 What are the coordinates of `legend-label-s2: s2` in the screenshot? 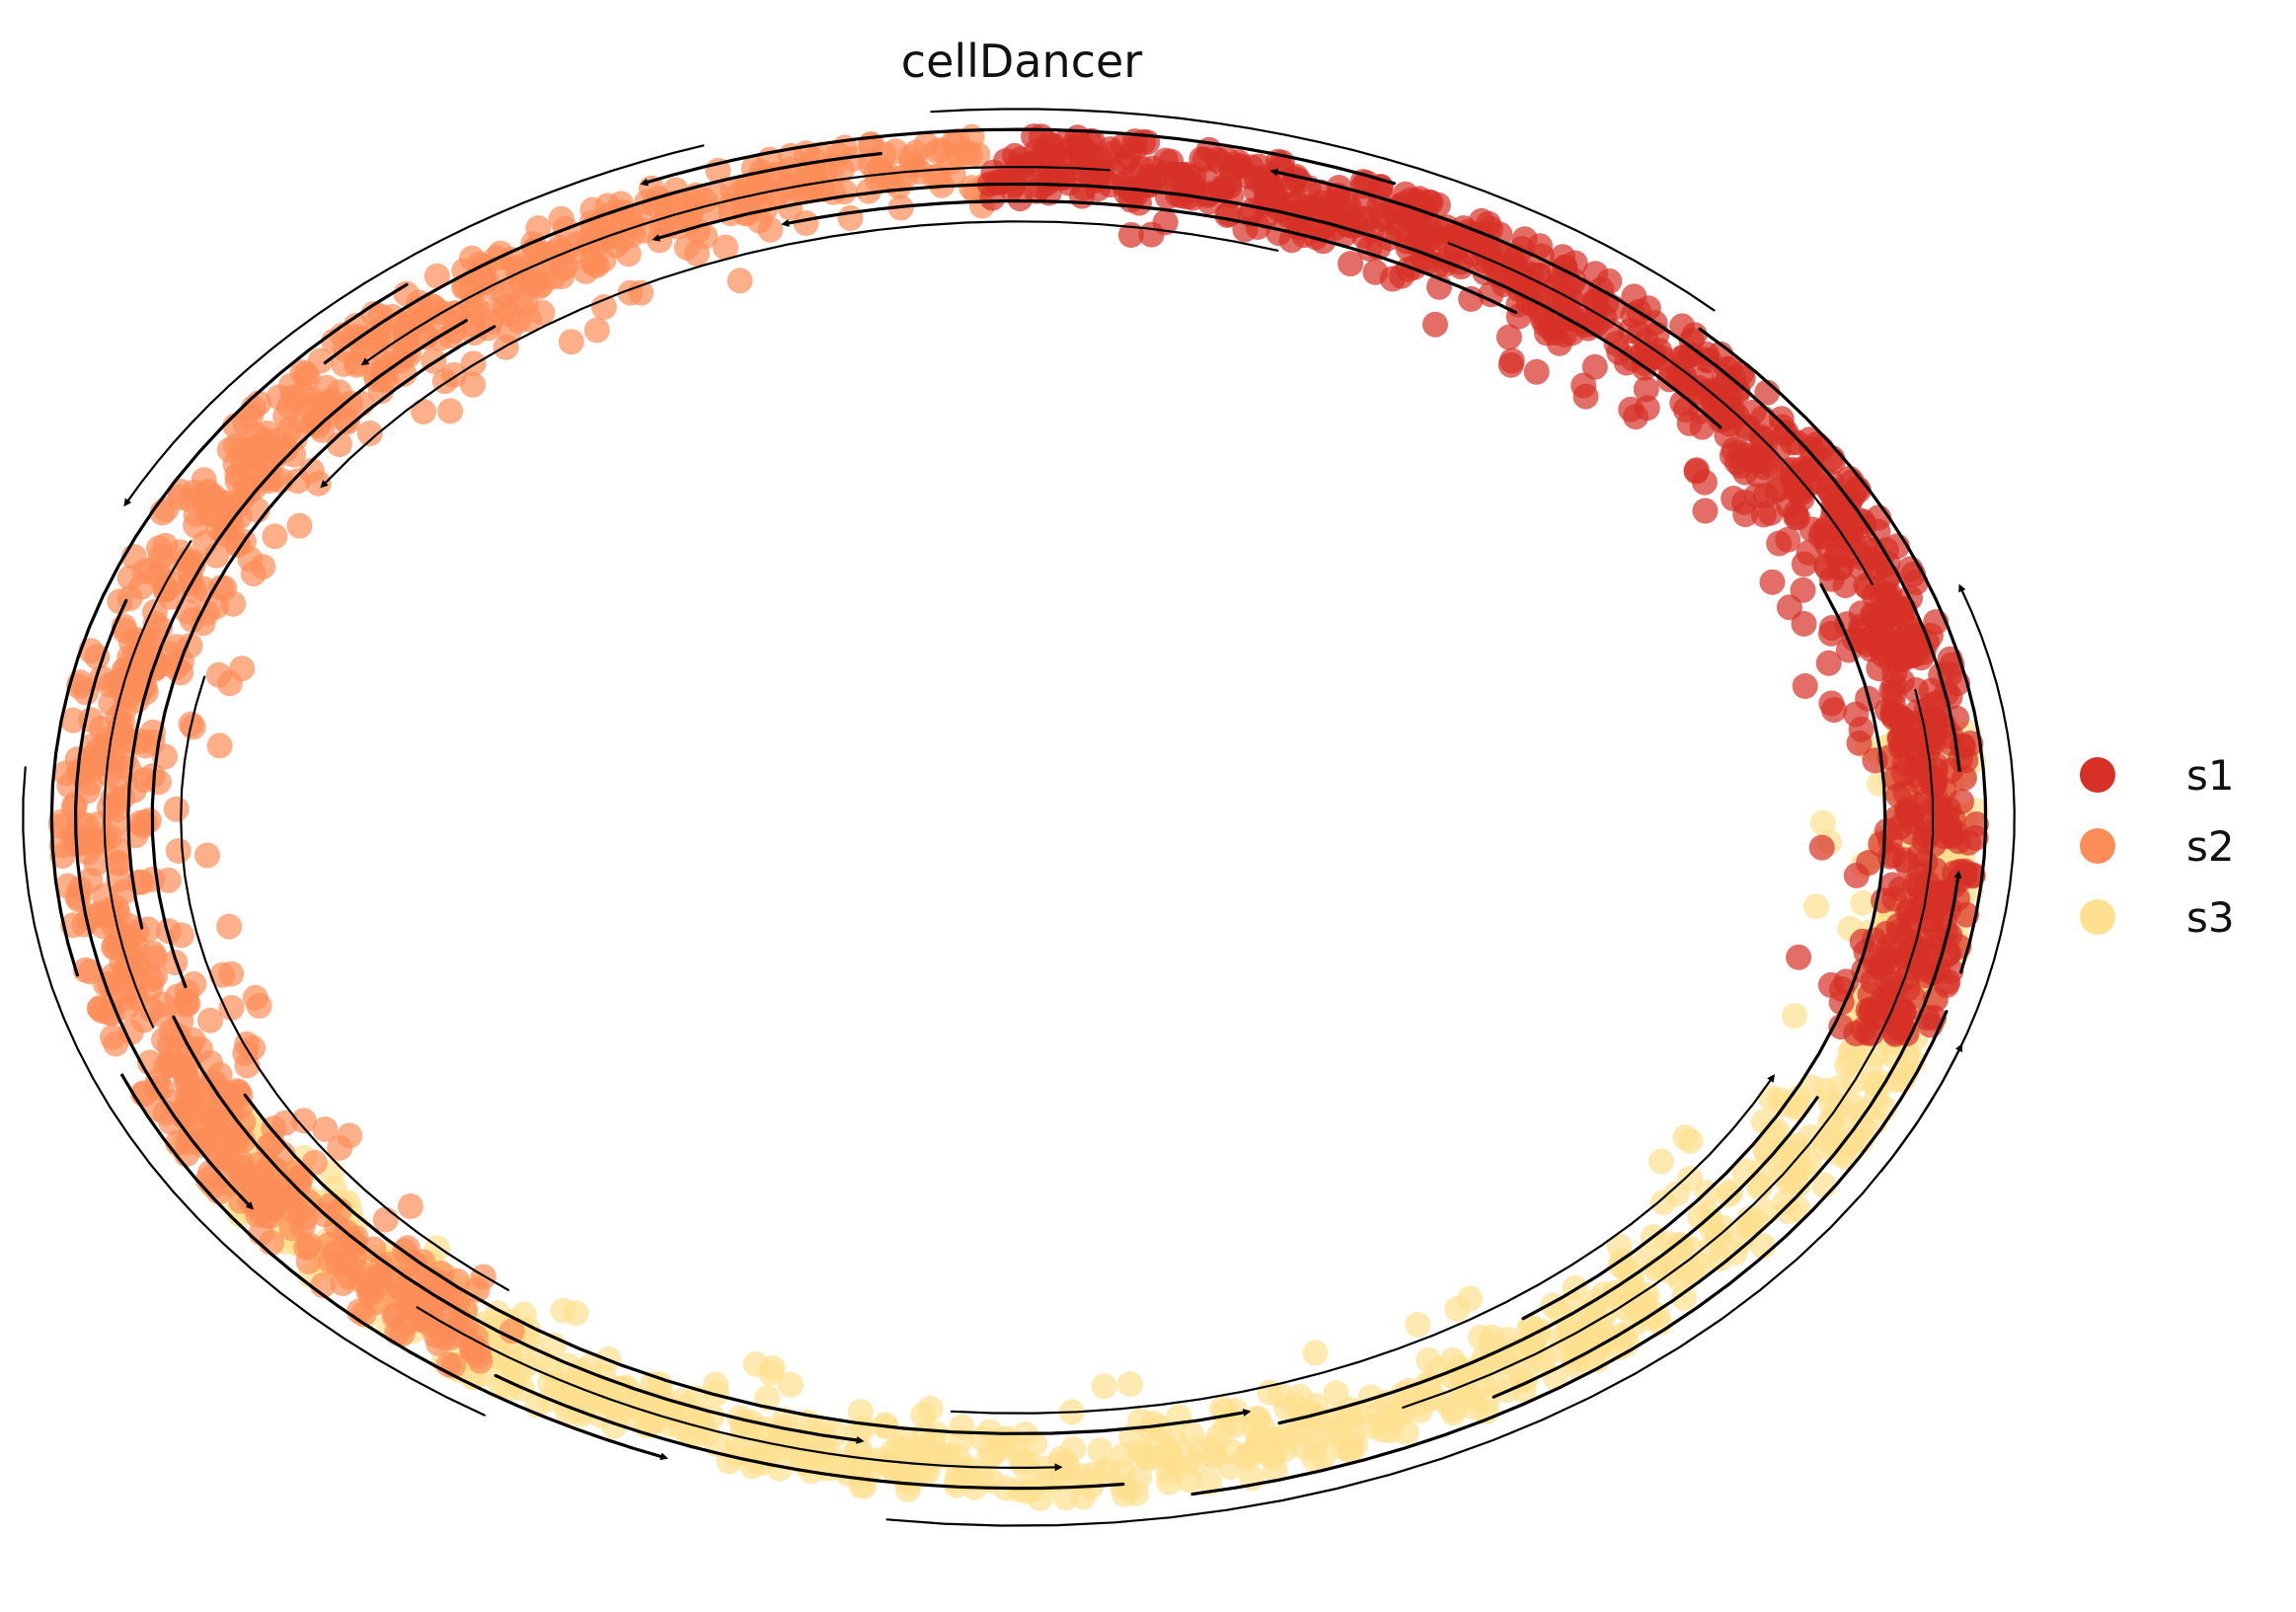 It's located at (2210, 847).